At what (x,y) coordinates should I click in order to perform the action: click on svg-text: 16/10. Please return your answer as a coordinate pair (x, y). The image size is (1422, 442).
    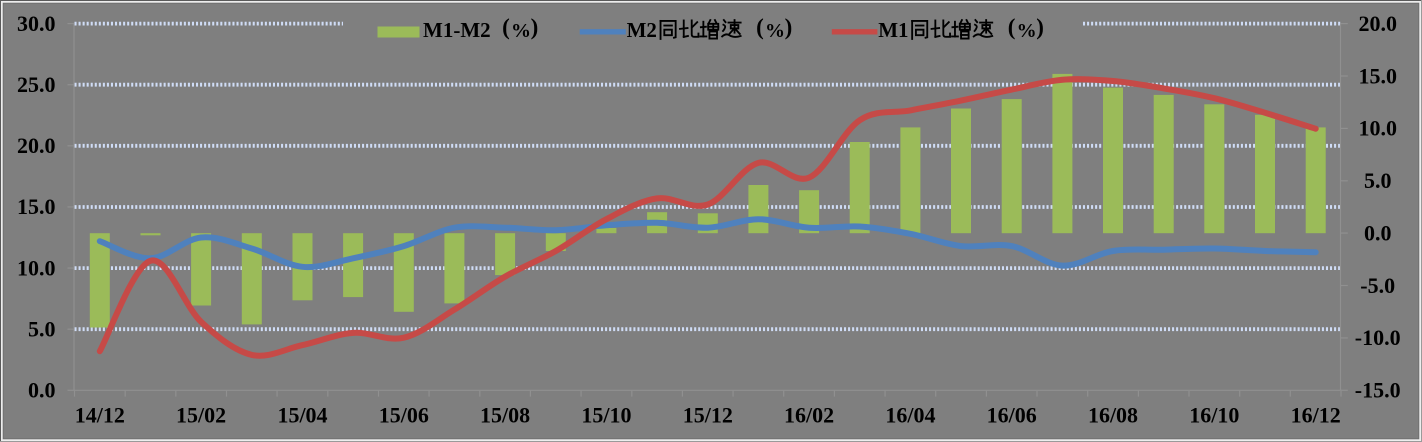
    Looking at the image, I should click on (1214, 414).